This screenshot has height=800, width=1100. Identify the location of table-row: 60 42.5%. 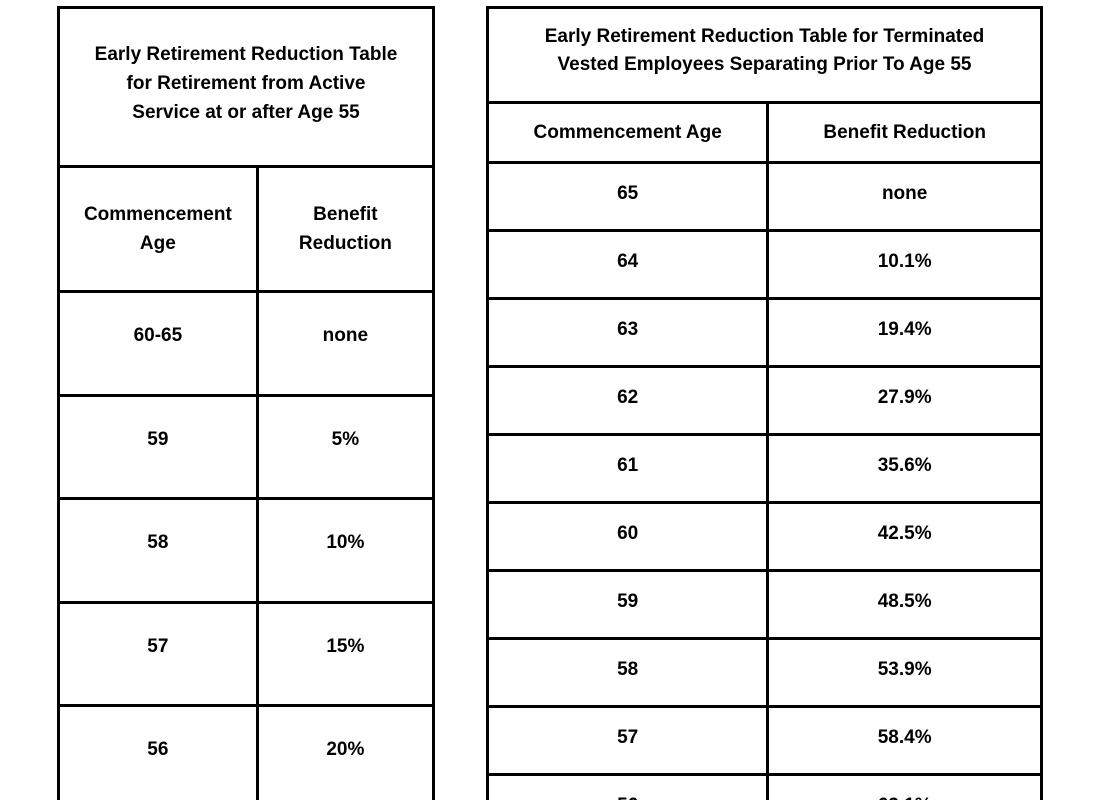
(764, 536).